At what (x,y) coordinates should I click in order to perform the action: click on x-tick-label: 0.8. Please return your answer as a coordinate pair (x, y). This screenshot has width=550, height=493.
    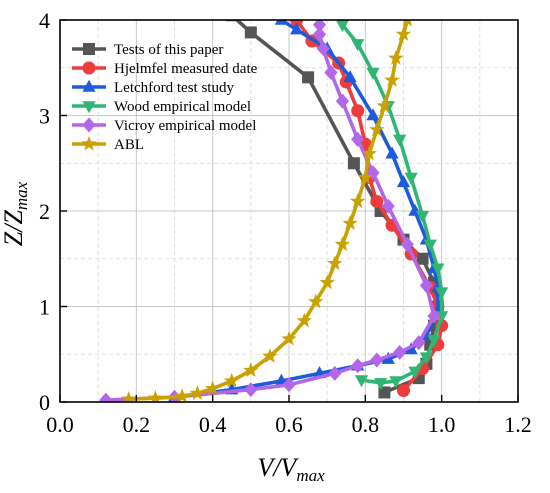
    Looking at the image, I should click on (366, 424).